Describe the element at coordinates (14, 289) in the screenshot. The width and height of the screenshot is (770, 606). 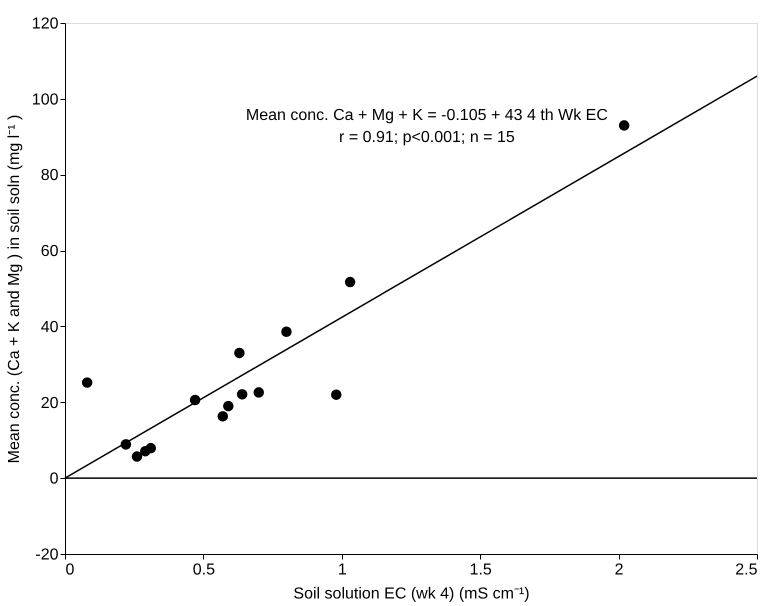
I see `y-axis-title: Mean conc. (Ca + K and Mg ) in soil soln (mg l⁻¹ )` at that location.